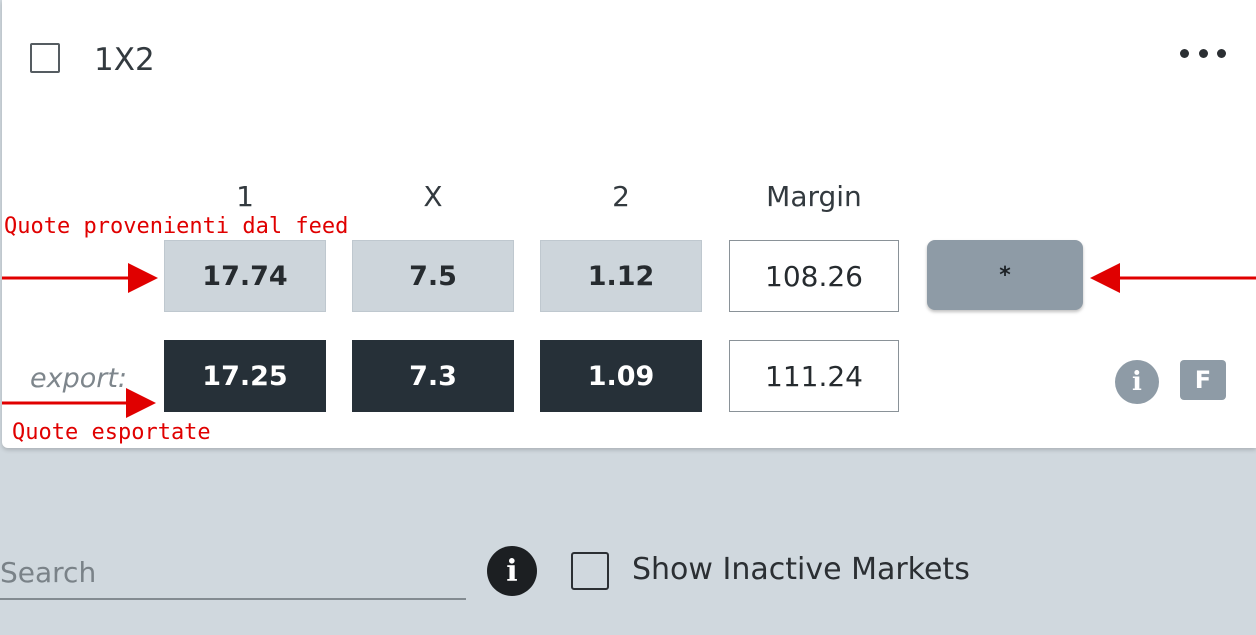 The height and width of the screenshot is (635, 1256). I want to click on export-label: export:, so click(79, 378).